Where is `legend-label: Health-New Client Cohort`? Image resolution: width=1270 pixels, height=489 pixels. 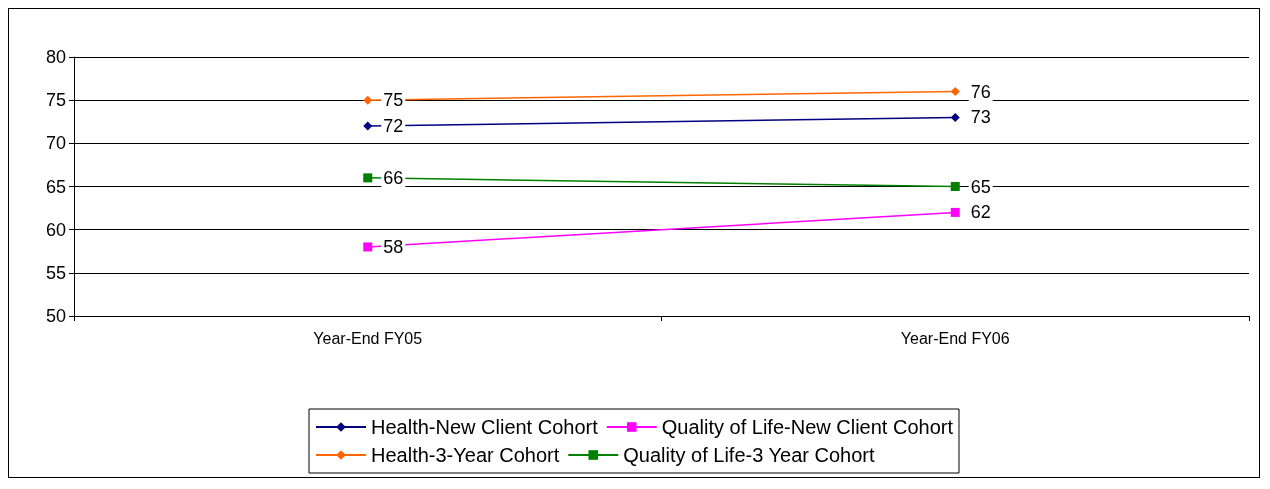
legend-label: Health-New Client Cohort is located at coordinates (485, 427).